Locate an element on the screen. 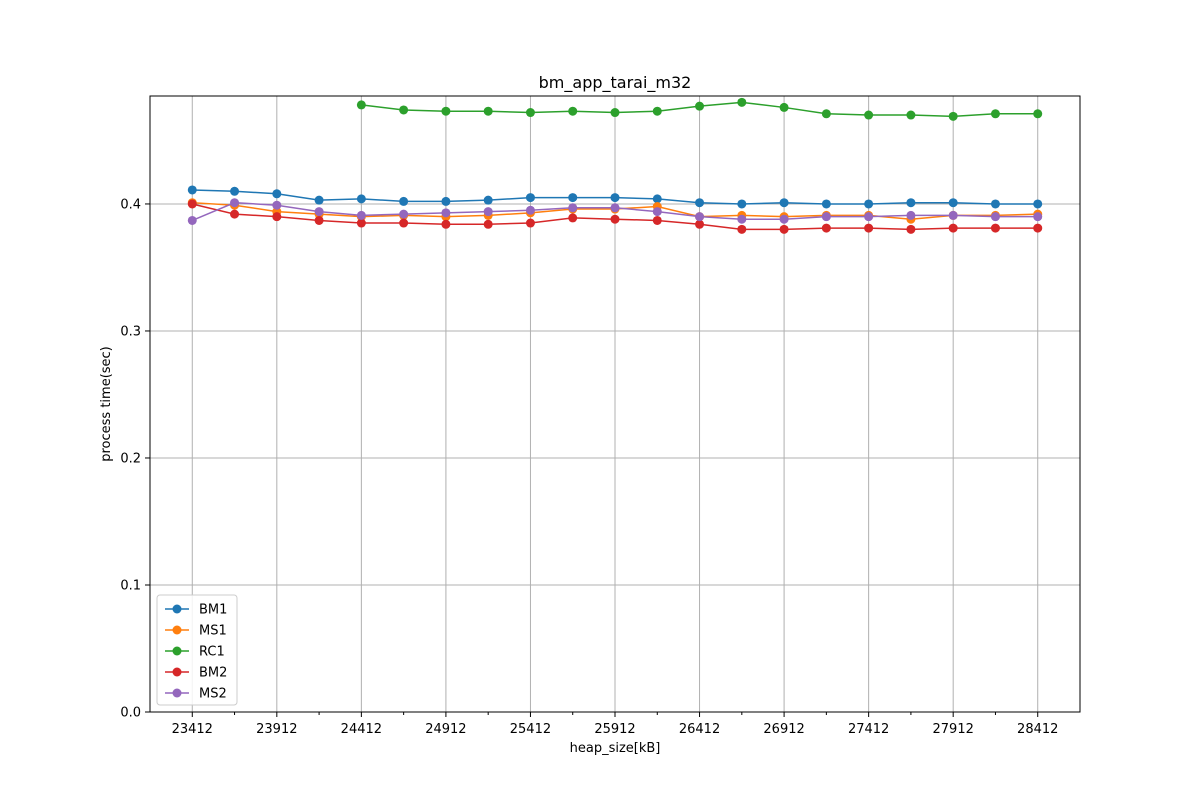 The width and height of the screenshot is (1200, 800). legend-label: MS1 is located at coordinates (213, 631).